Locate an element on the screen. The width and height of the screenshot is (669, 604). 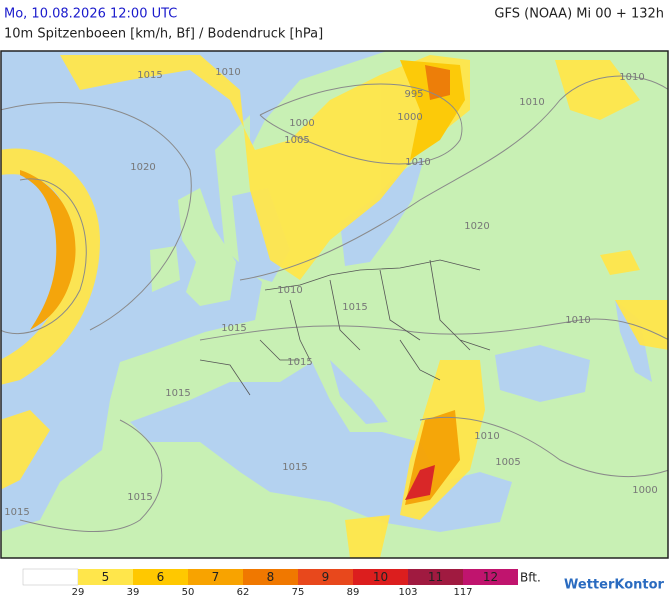
legend-level: 6 is located at coordinates (161, 577).